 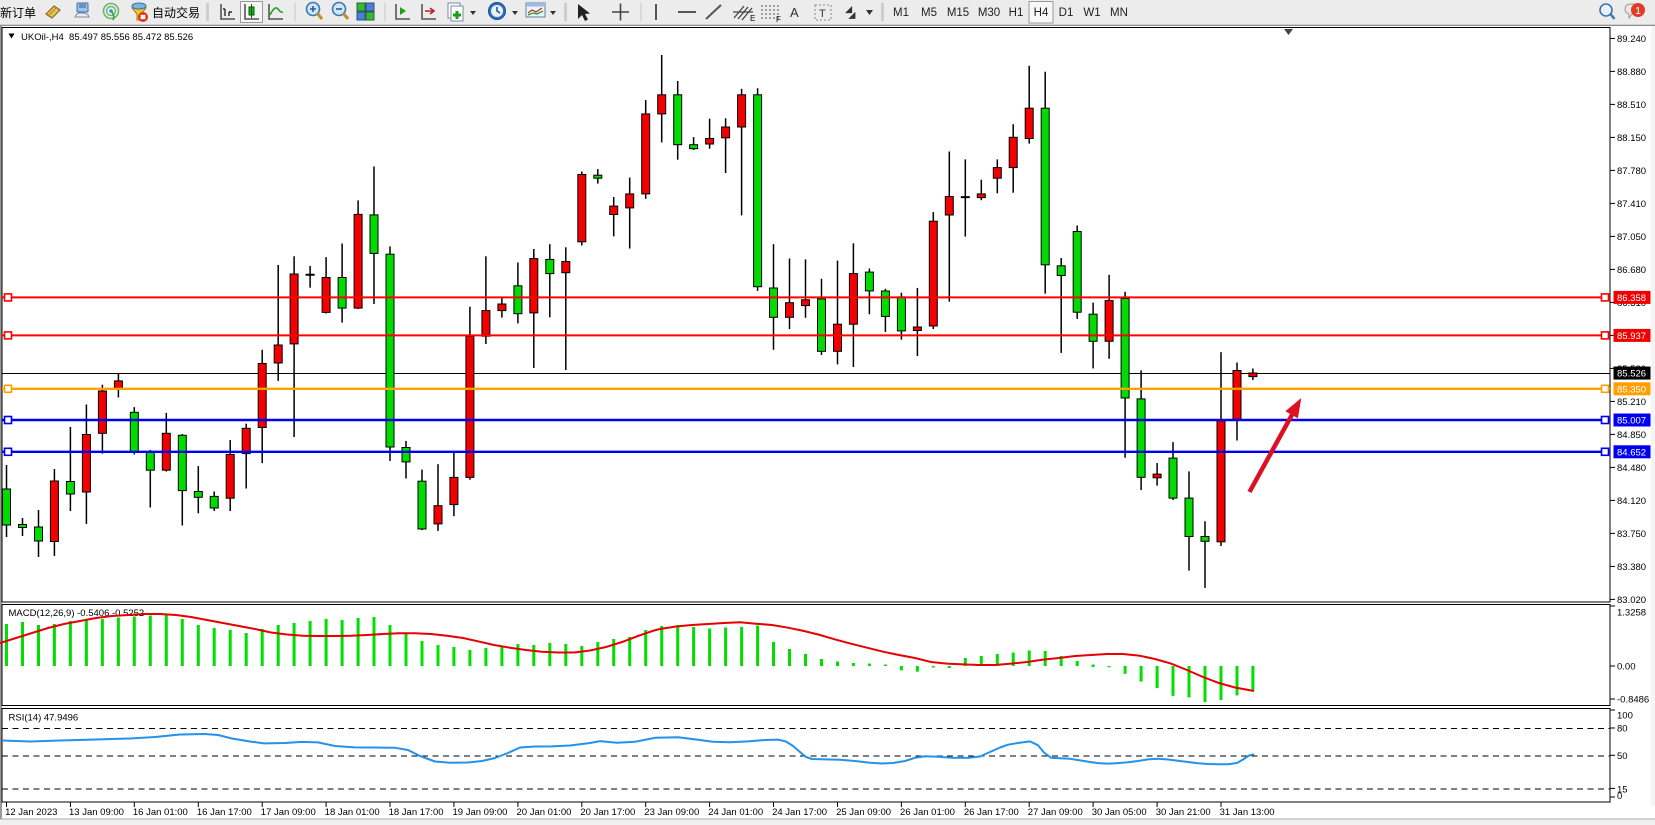 I want to click on svg-text: 17 Jan 09:00, so click(x=288, y=812).